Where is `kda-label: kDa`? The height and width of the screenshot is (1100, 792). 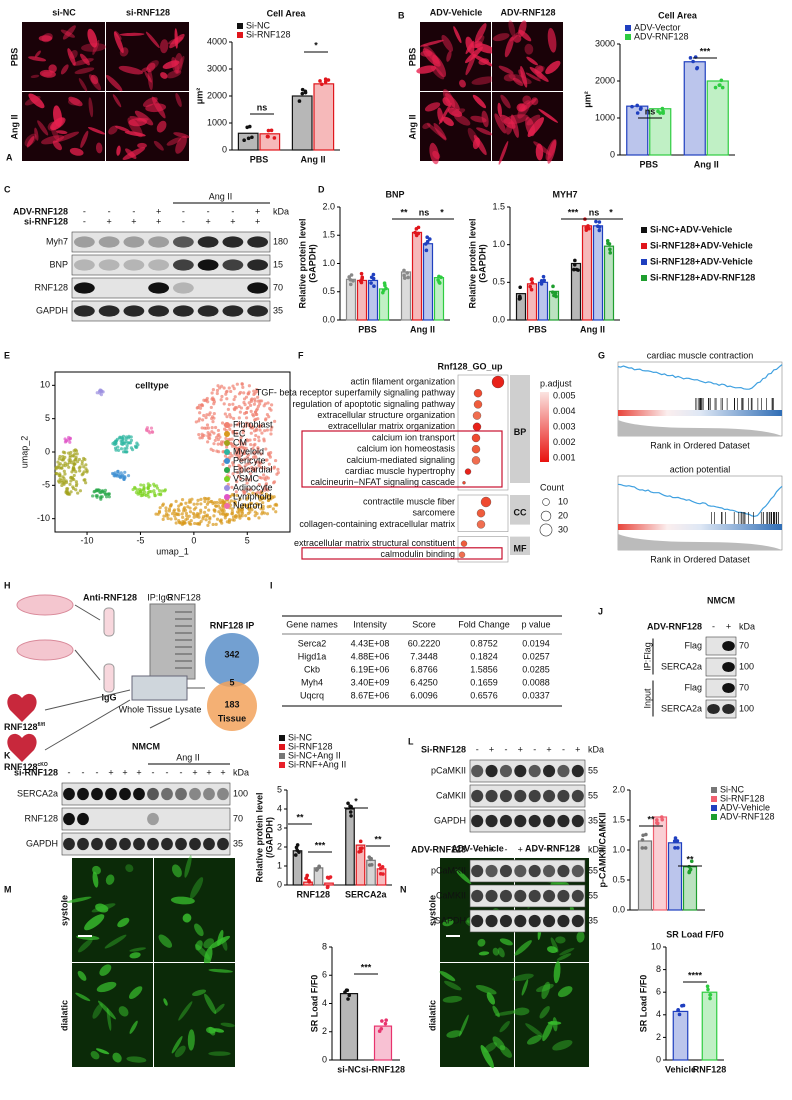 kda-label: kDa is located at coordinates (596, 749).